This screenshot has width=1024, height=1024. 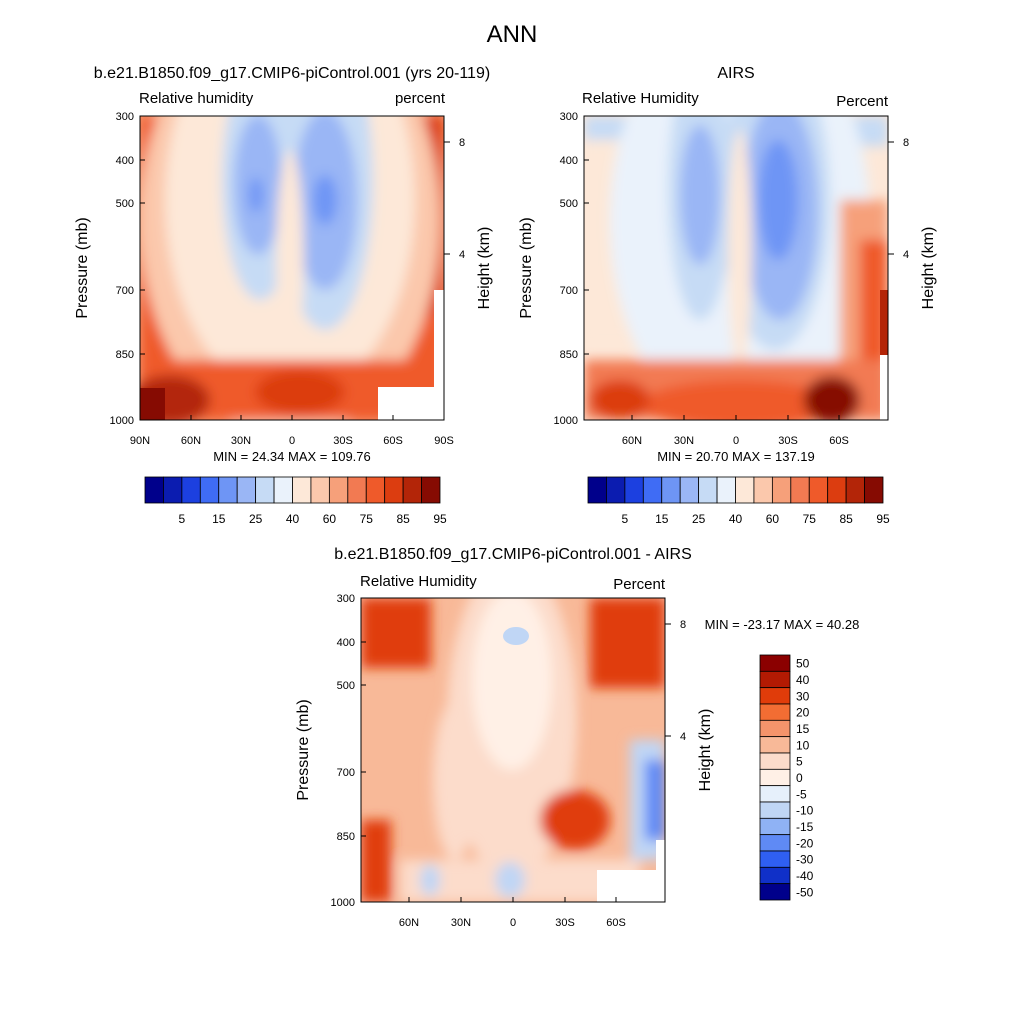 What do you see at coordinates (140, 441) in the screenshot?
I see `x-tick-label: 90N` at bounding box center [140, 441].